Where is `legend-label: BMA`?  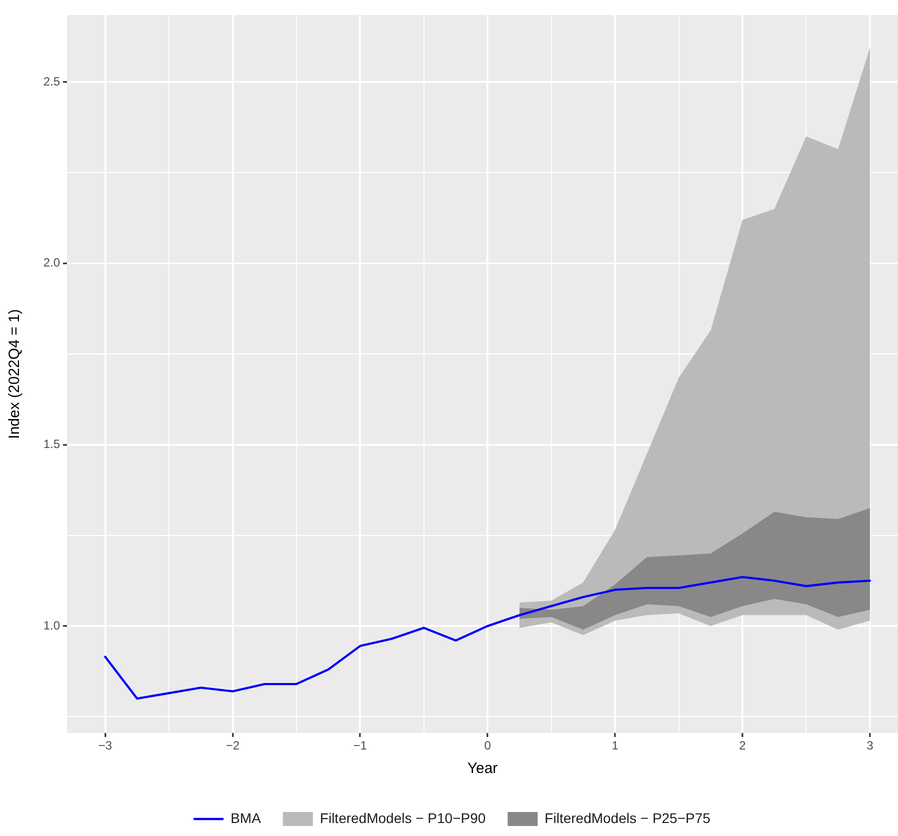
legend-label: BMA is located at coordinates (246, 818).